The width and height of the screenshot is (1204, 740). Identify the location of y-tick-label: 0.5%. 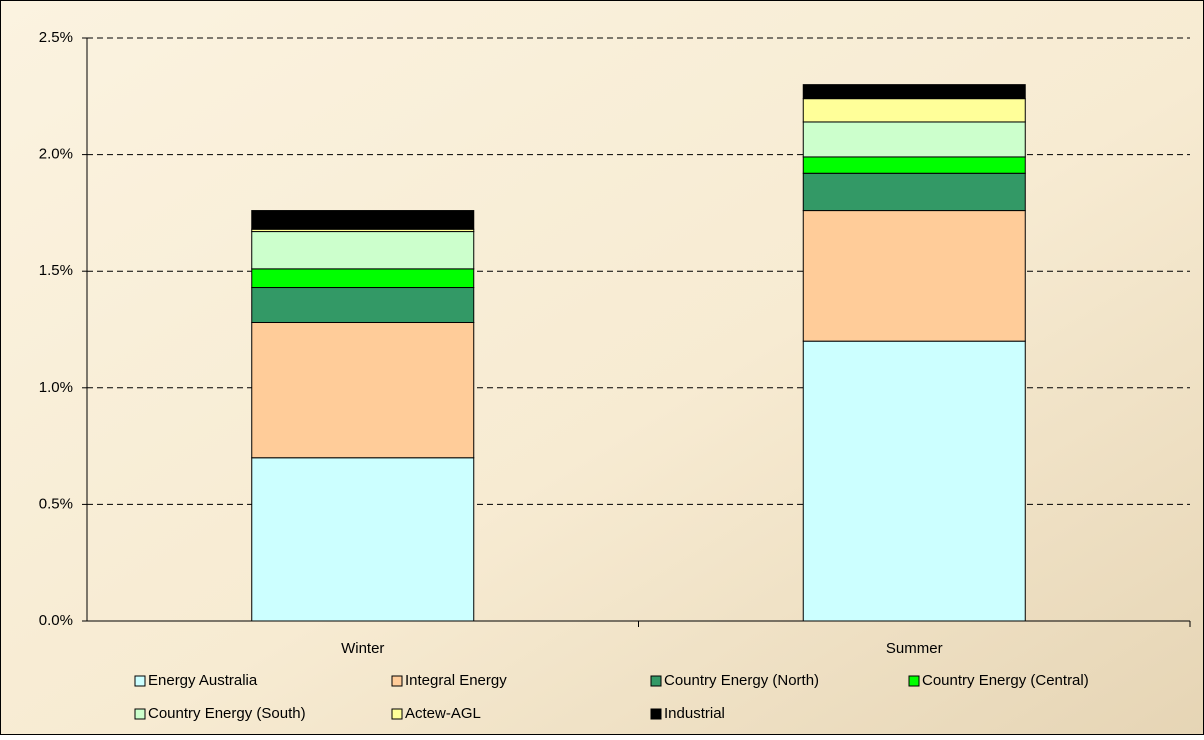
(56, 503).